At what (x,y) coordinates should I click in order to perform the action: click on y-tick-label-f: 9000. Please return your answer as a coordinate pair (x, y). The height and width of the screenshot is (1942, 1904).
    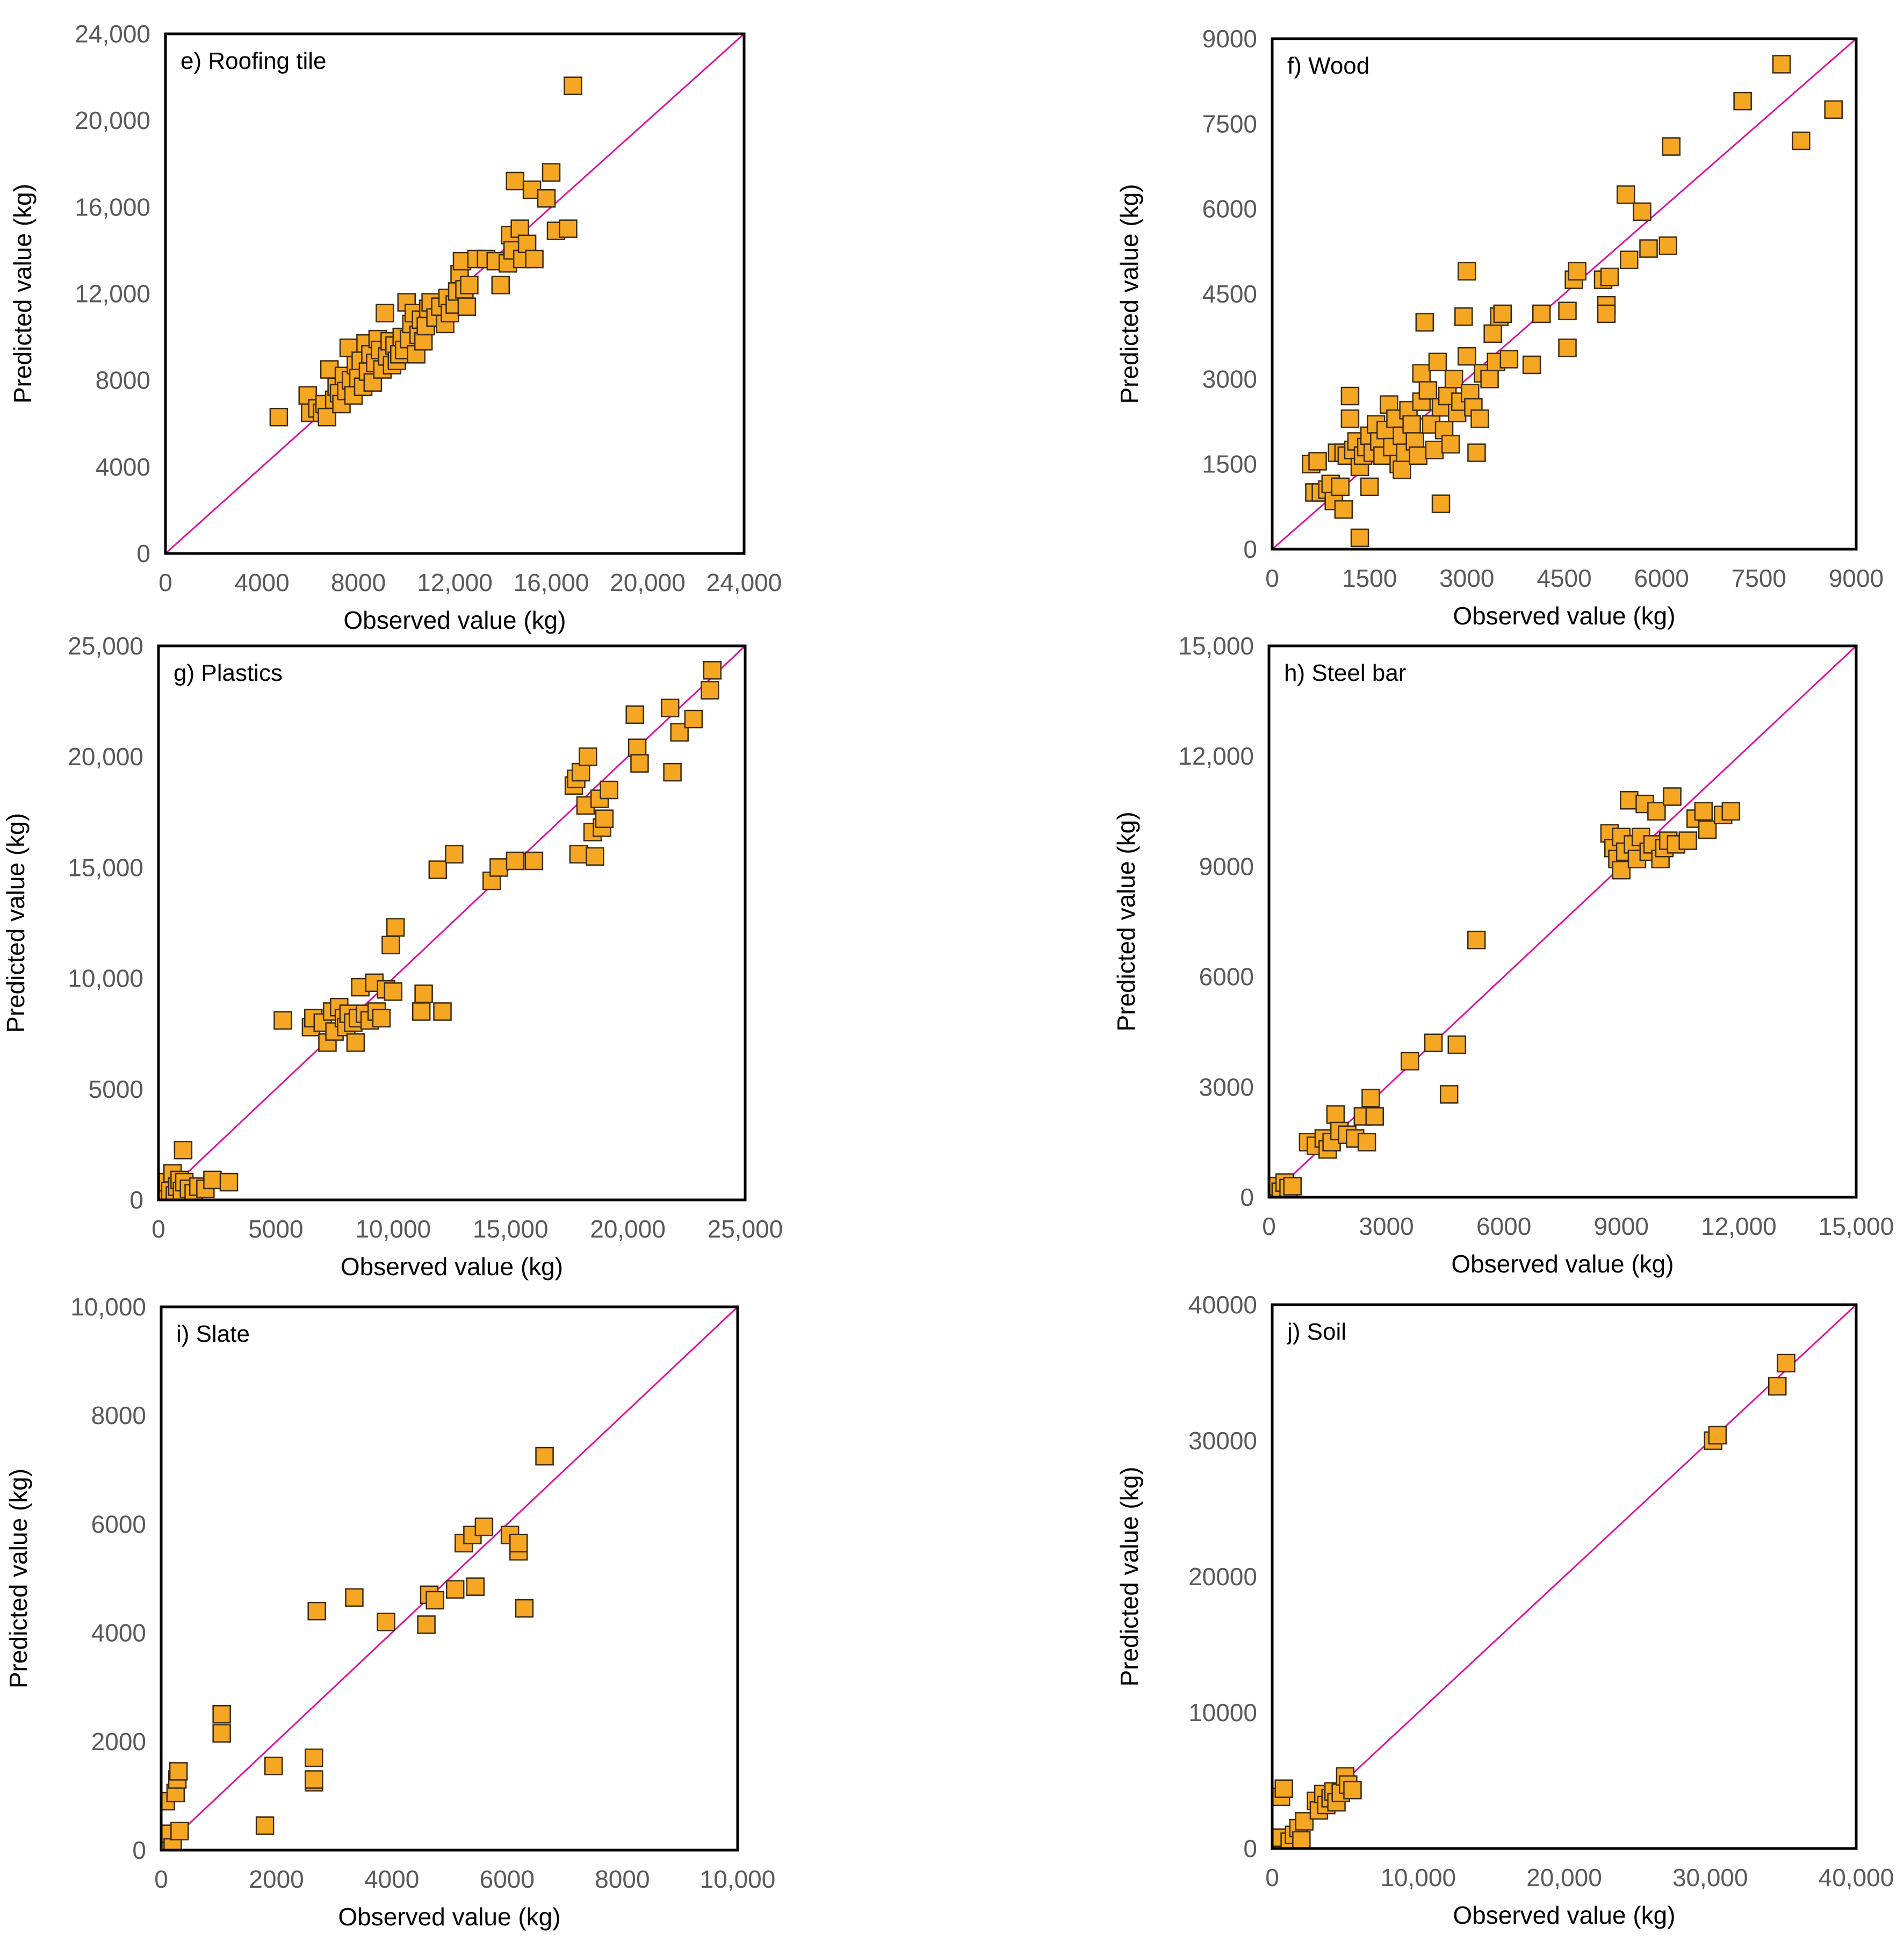
    Looking at the image, I should click on (1229, 39).